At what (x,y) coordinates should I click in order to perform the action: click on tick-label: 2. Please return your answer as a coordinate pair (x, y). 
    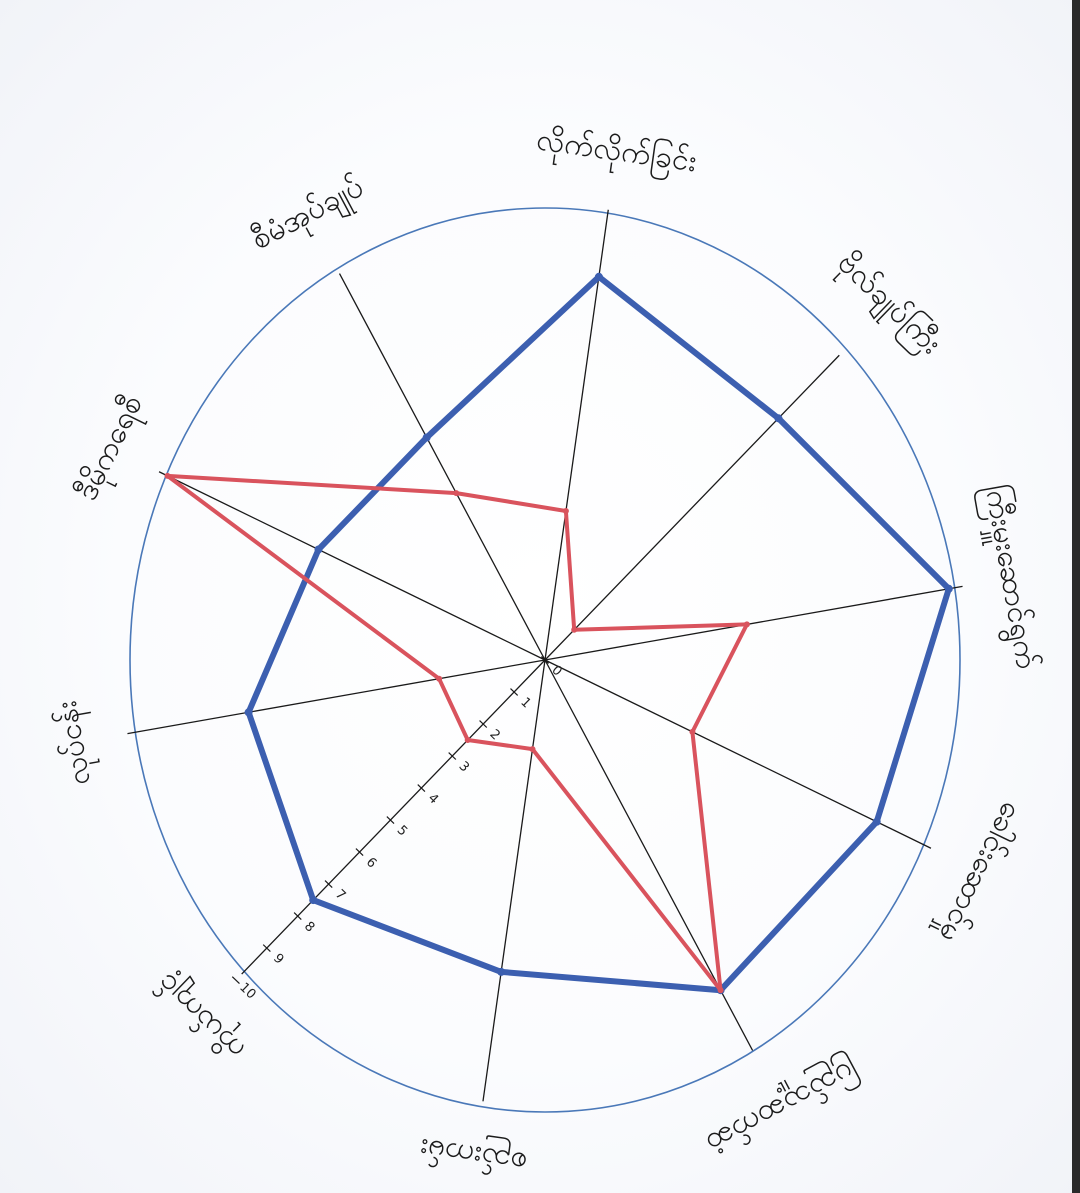
    Looking at the image, I should click on (494, 735).